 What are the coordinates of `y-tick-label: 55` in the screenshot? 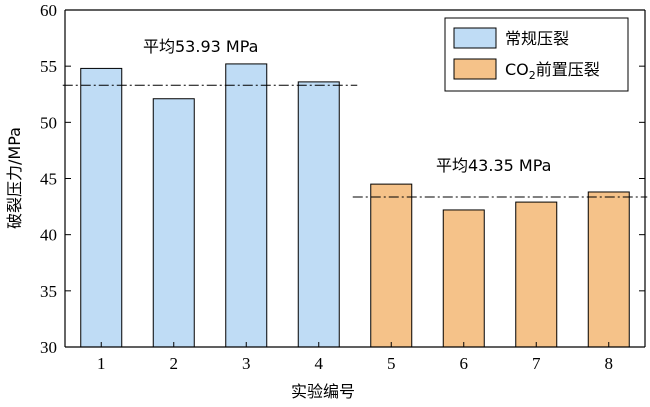 It's located at (48, 66).